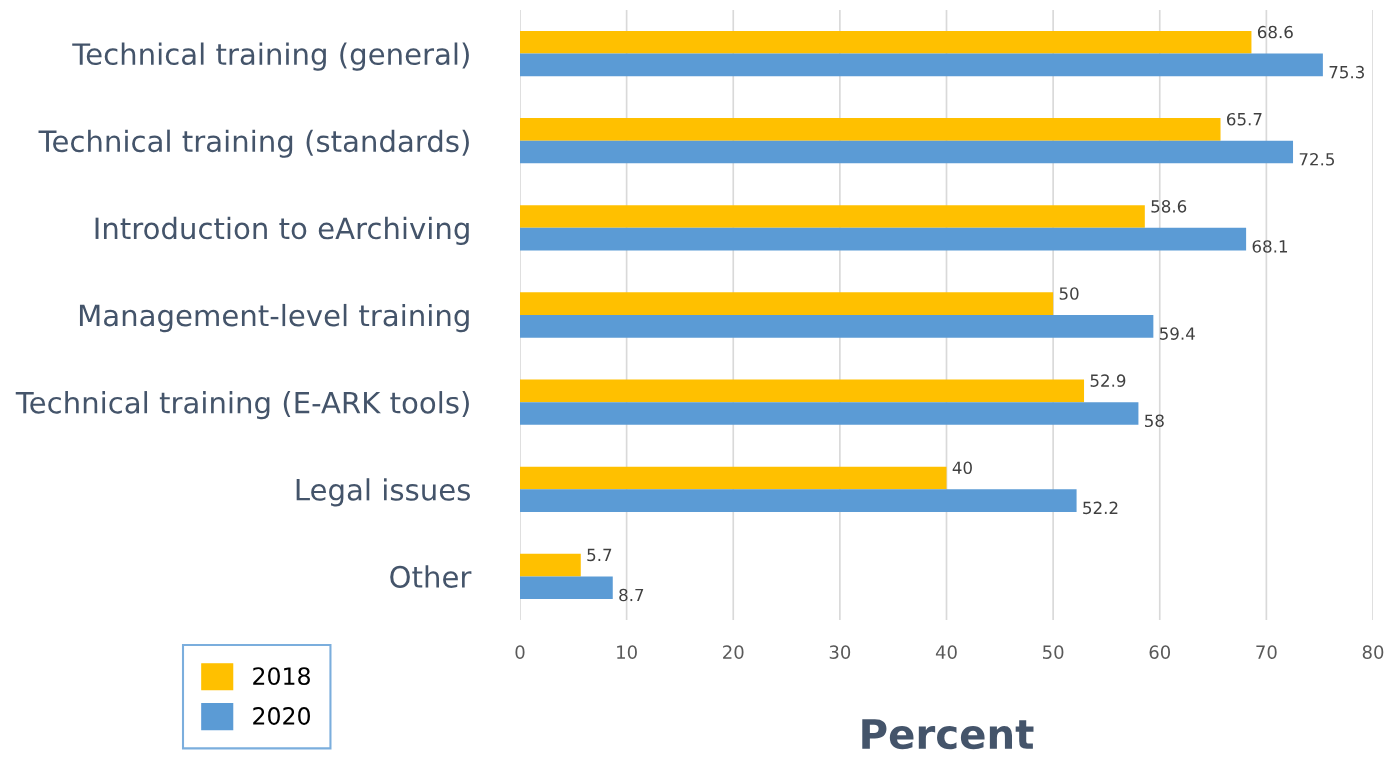 This screenshot has height=768, width=1386. I want to click on data-label: 75.3, so click(1346, 72).